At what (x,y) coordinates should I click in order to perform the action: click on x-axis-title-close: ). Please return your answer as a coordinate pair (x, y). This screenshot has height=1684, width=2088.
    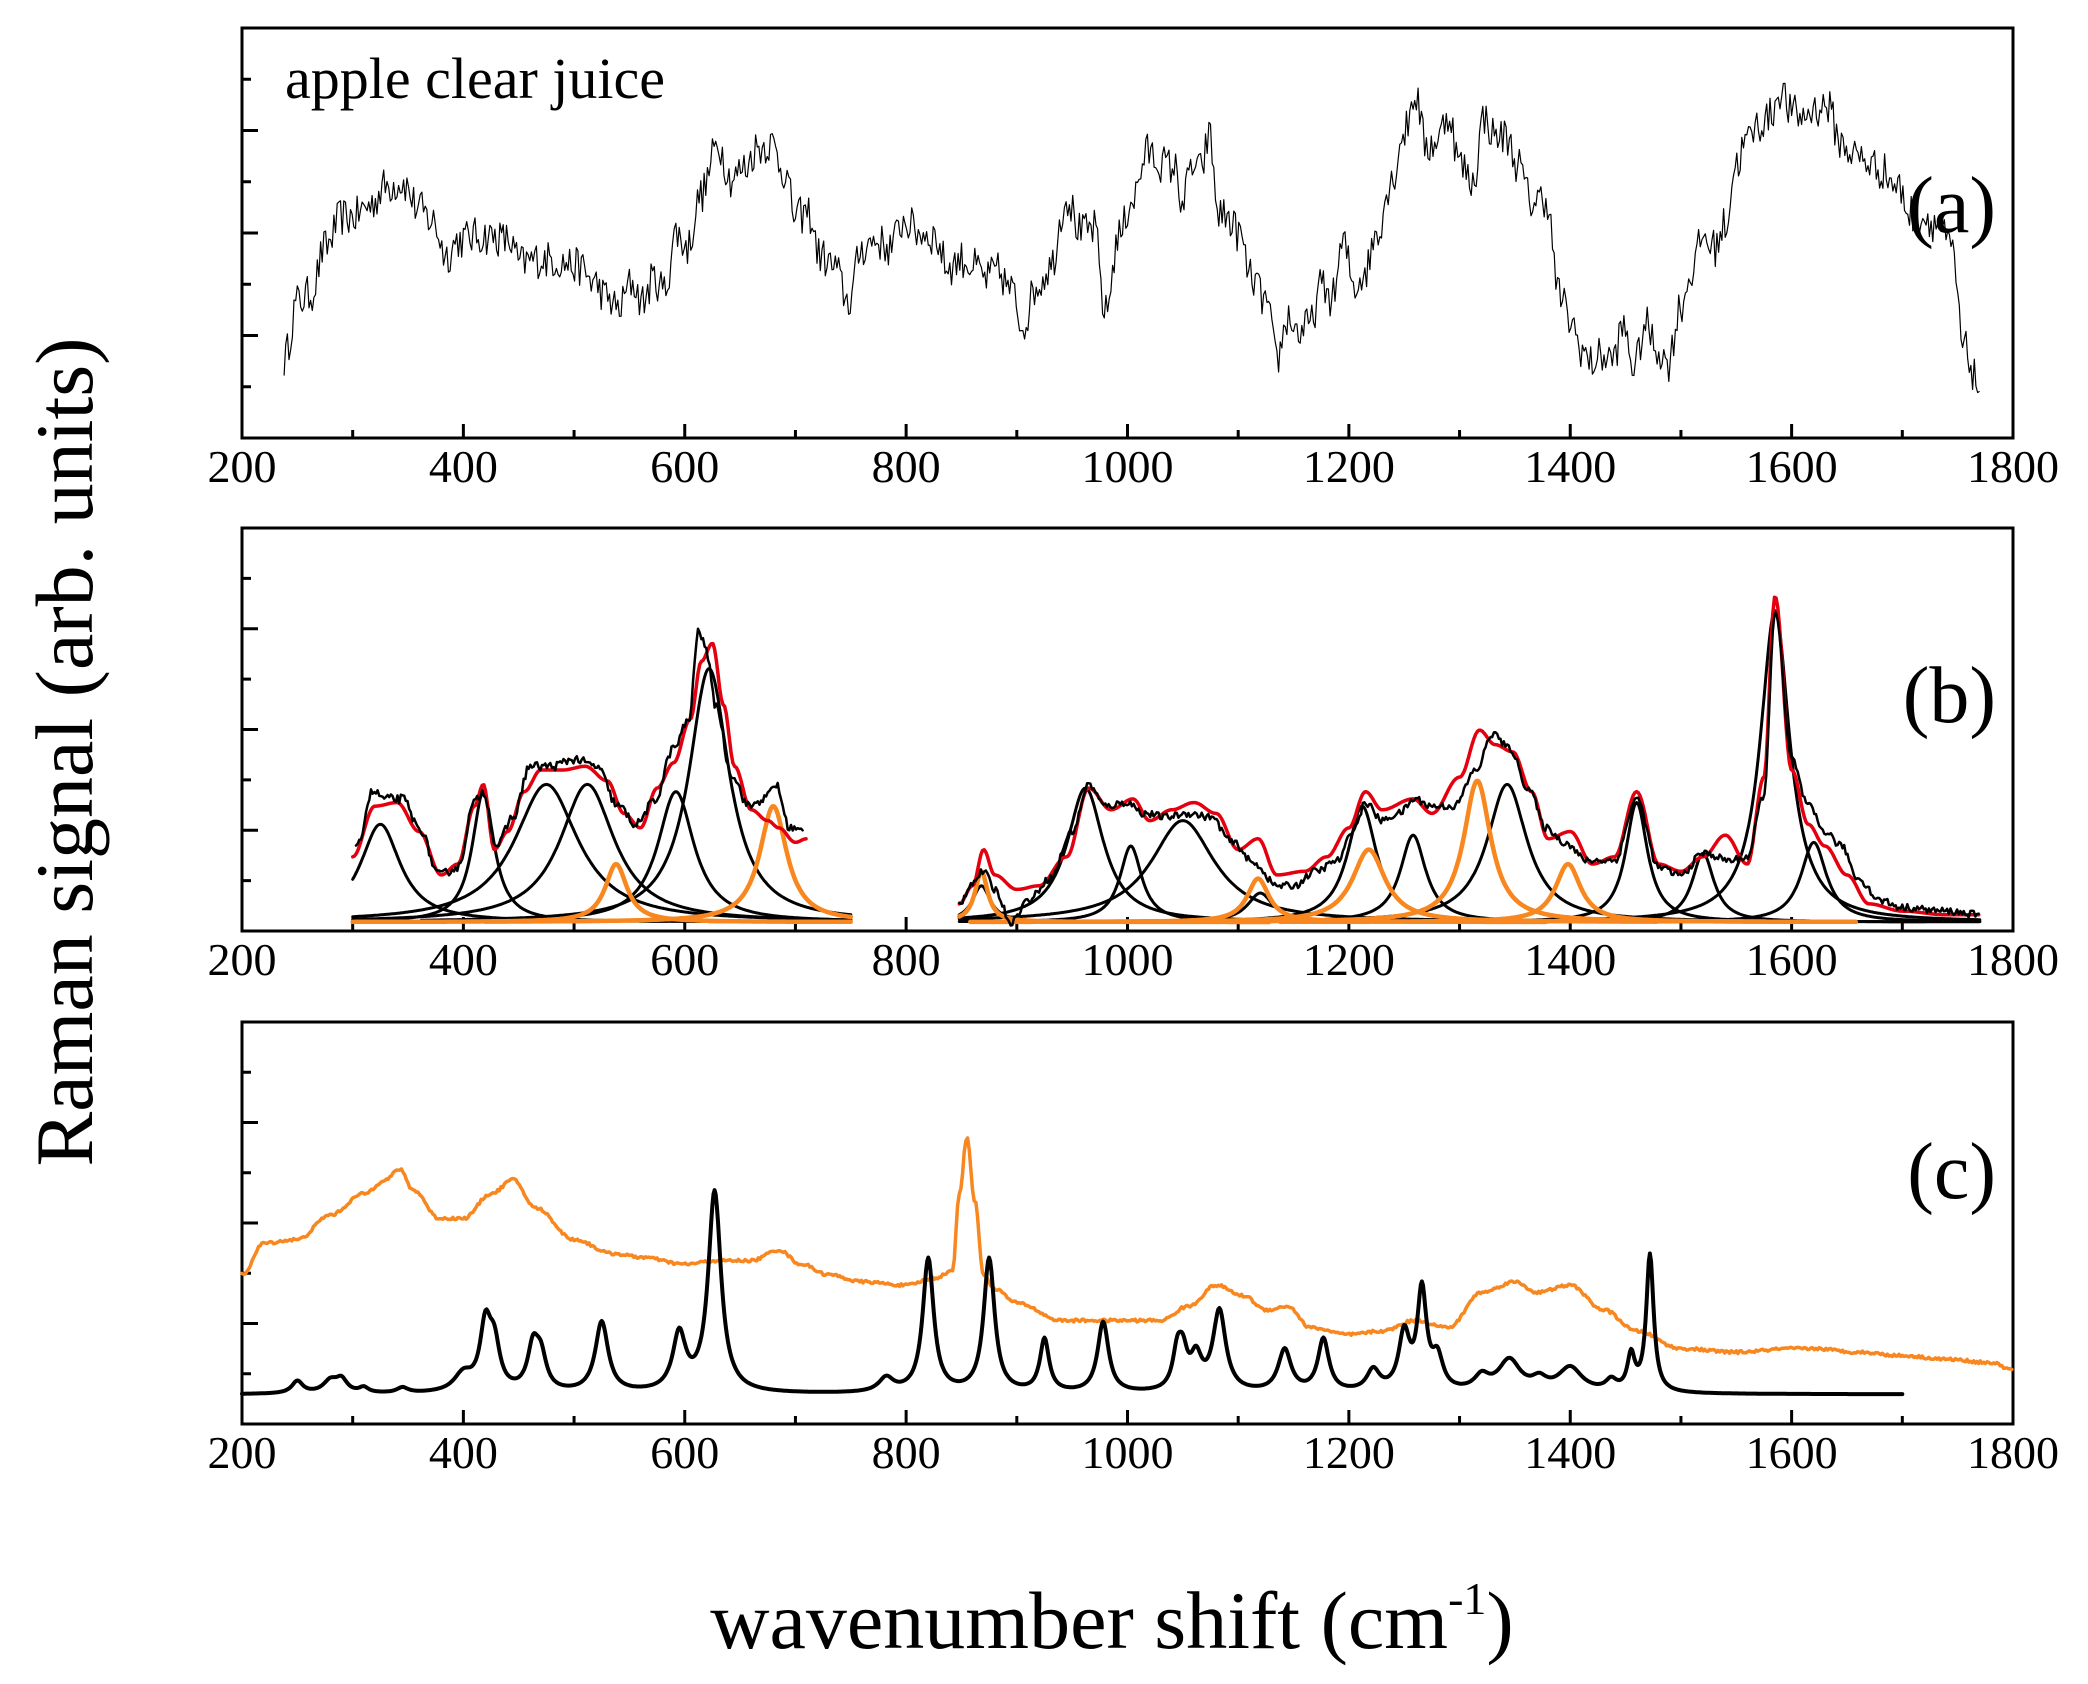
    Looking at the image, I should click on (1499, 1620).